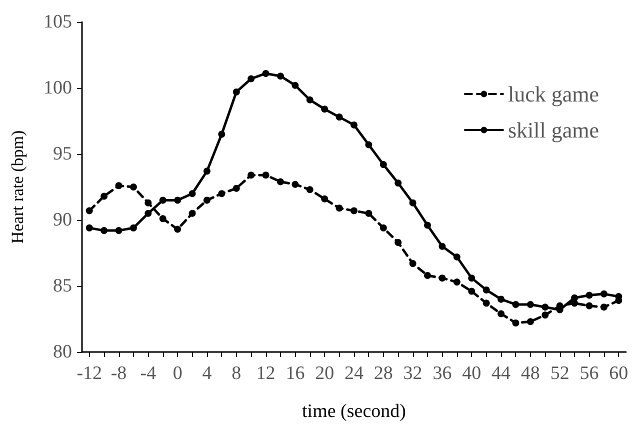  What do you see at coordinates (266, 373) in the screenshot?
I see `x-tick-label: 12` at bounding box center [266, 373].